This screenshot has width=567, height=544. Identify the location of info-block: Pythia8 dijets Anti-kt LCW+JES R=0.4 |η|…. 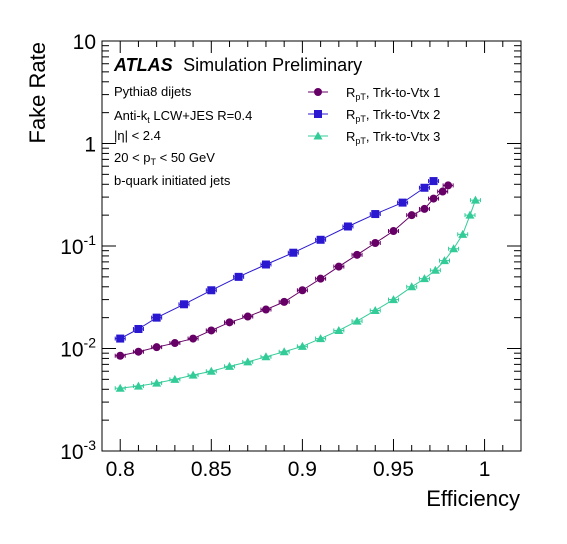
(183, 136).